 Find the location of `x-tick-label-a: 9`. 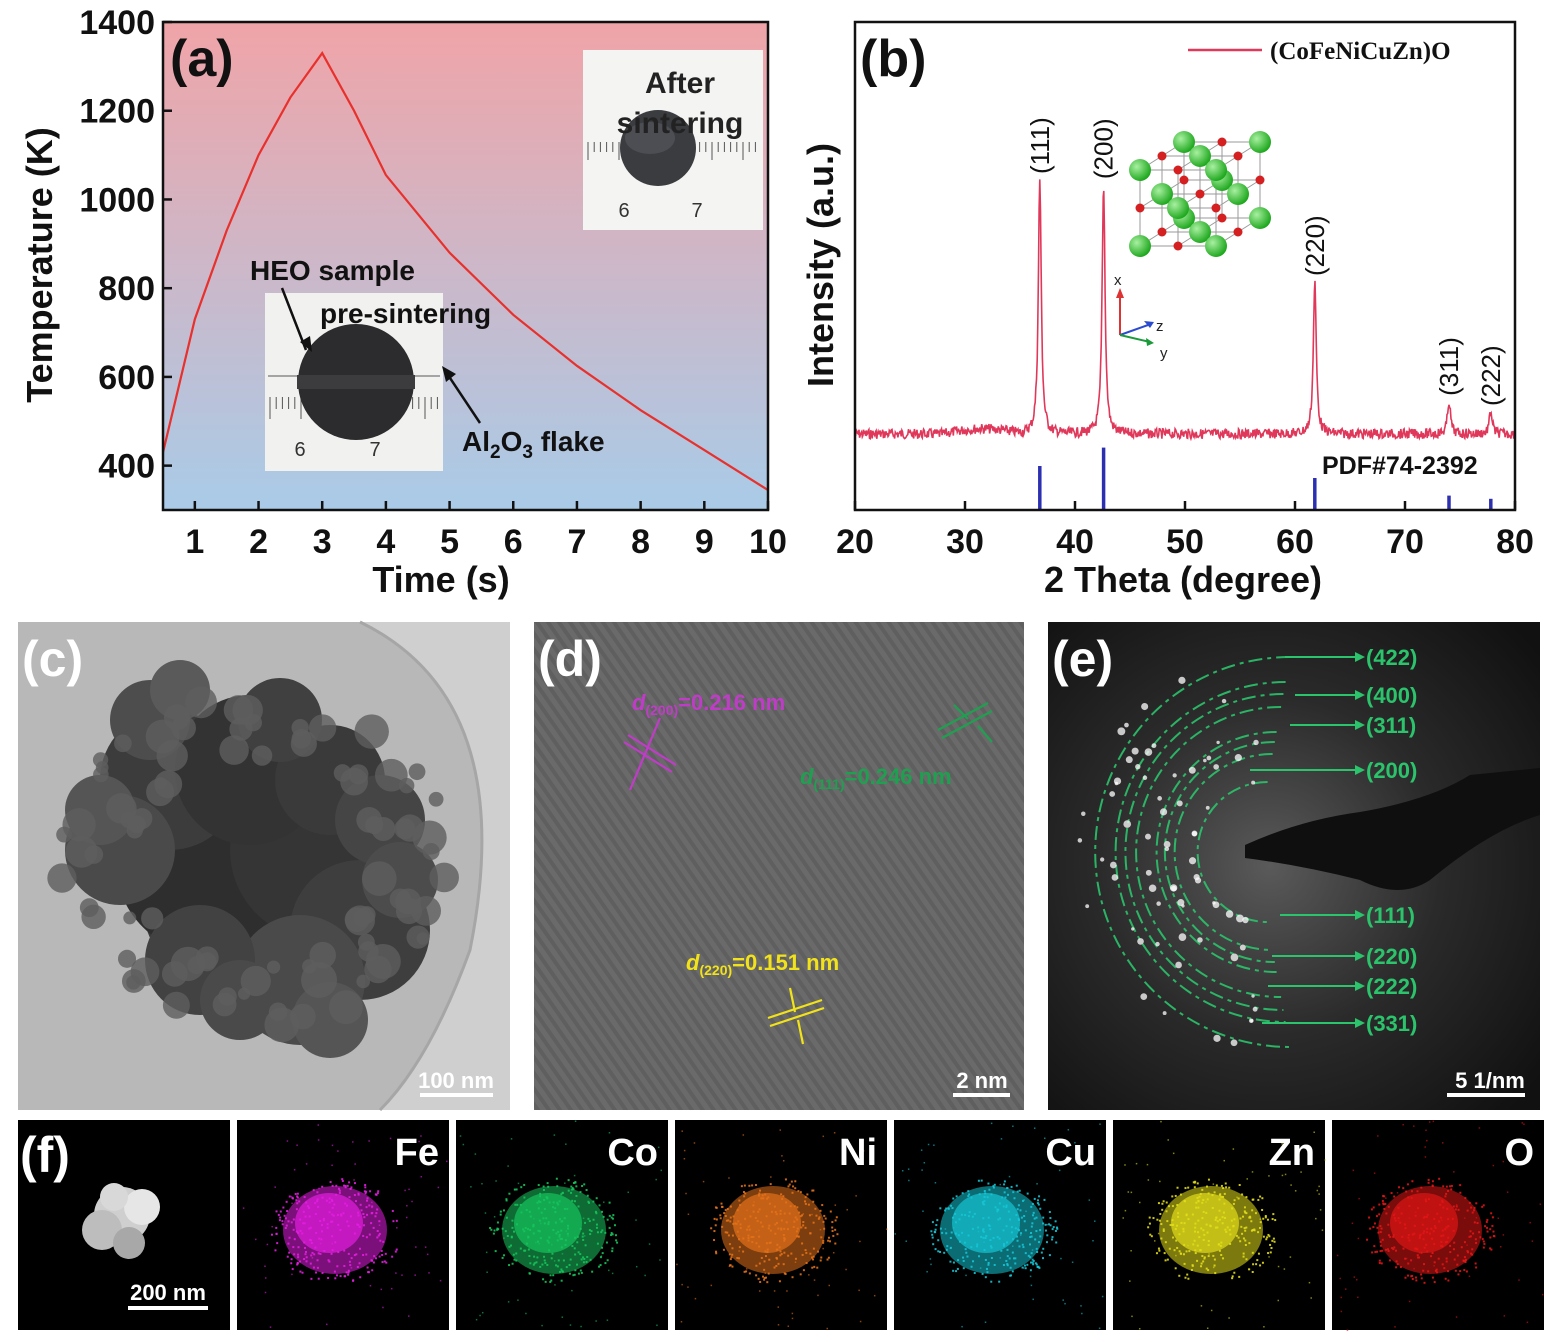

x-tick-label-a: 9 is located at coordinates (704, 542).